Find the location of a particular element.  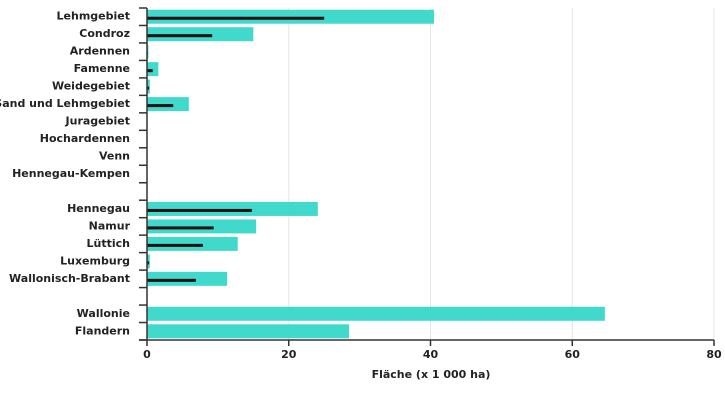

y-tick-label: Condroz is located at coordinates (104, 33).